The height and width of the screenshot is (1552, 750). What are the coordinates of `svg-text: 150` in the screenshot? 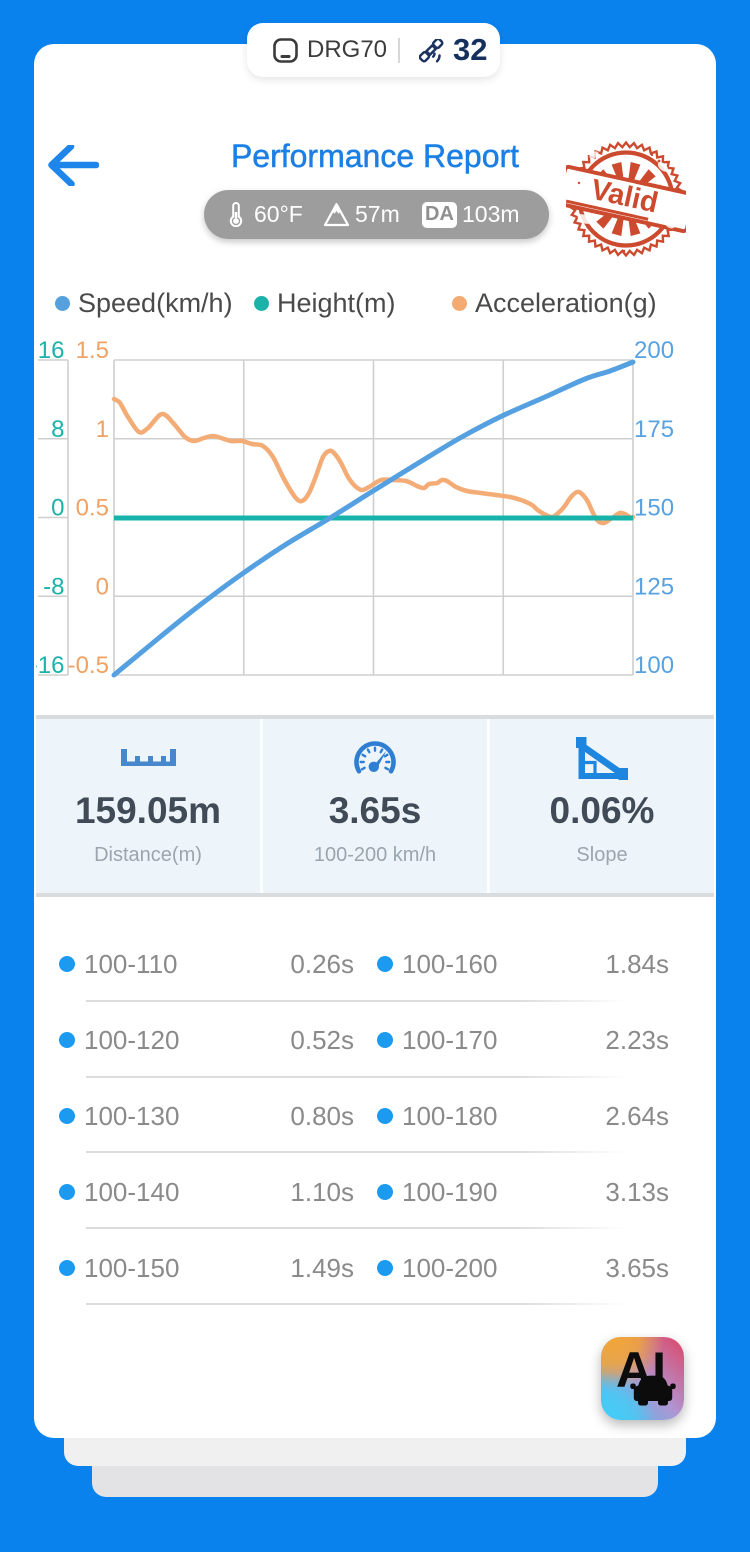 It's located at (654, 508).